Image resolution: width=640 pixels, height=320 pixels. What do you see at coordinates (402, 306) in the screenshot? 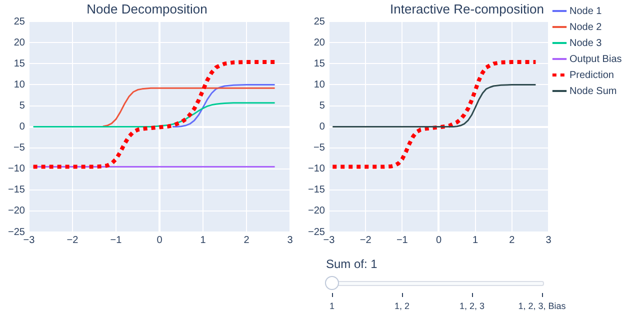
I see `text: 1, 2` at bounding box center [402, 306].